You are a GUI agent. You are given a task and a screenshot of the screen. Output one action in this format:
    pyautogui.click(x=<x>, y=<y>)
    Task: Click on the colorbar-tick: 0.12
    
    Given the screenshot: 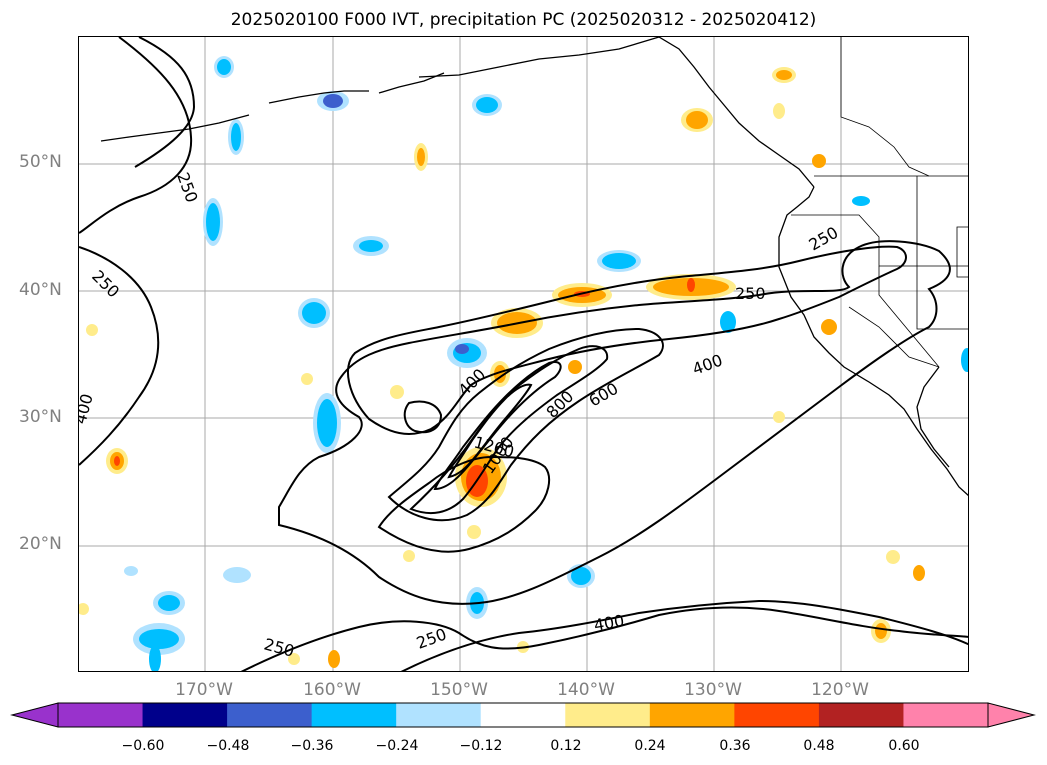 What is the action you would take?
    pyautogui.click(x=566, y=746)
    